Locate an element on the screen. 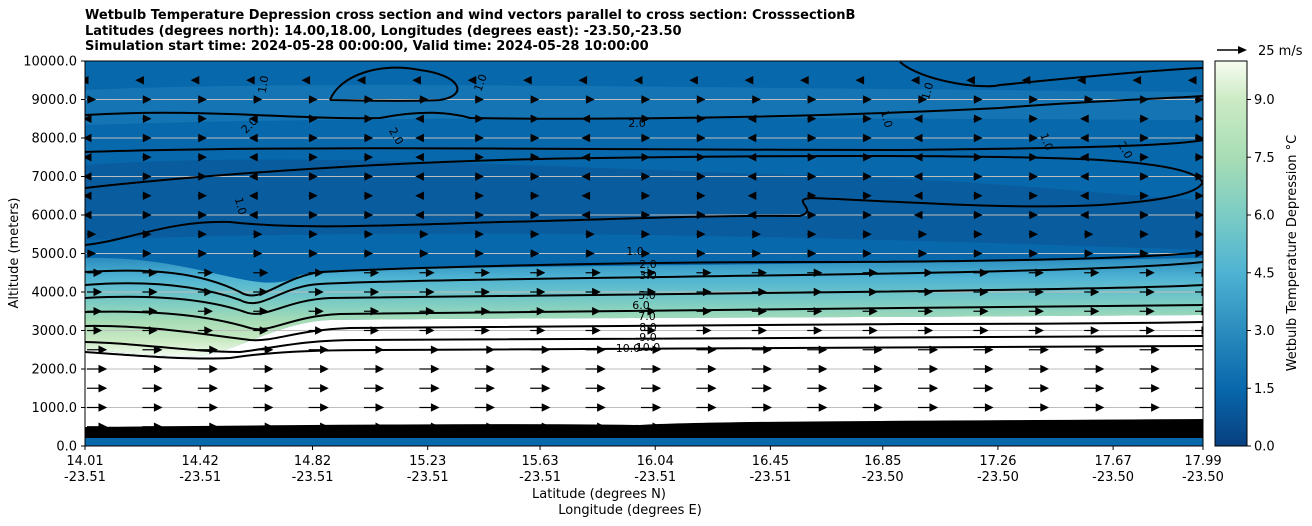 This screenshot has width=1312, height=526. x-axis-label-2: Longitude (degrees E) is located at coordinates (630, 510).